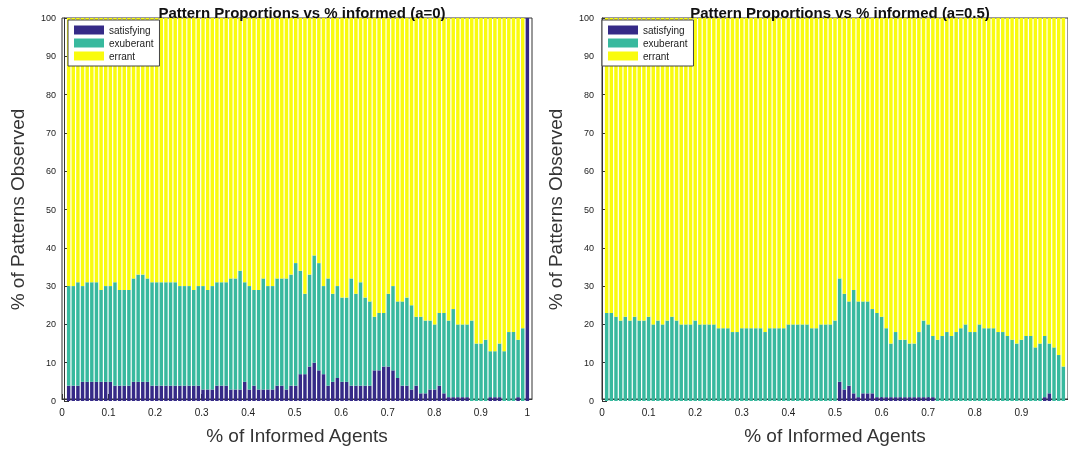 The height and width of the screenshot is (450, 1068). What do you see at coordinates (840, 12) in the screenshot?
I see `chart-title: Pattern Proportions vs % informed (a=0.5)` at bounding box center [840, 12].